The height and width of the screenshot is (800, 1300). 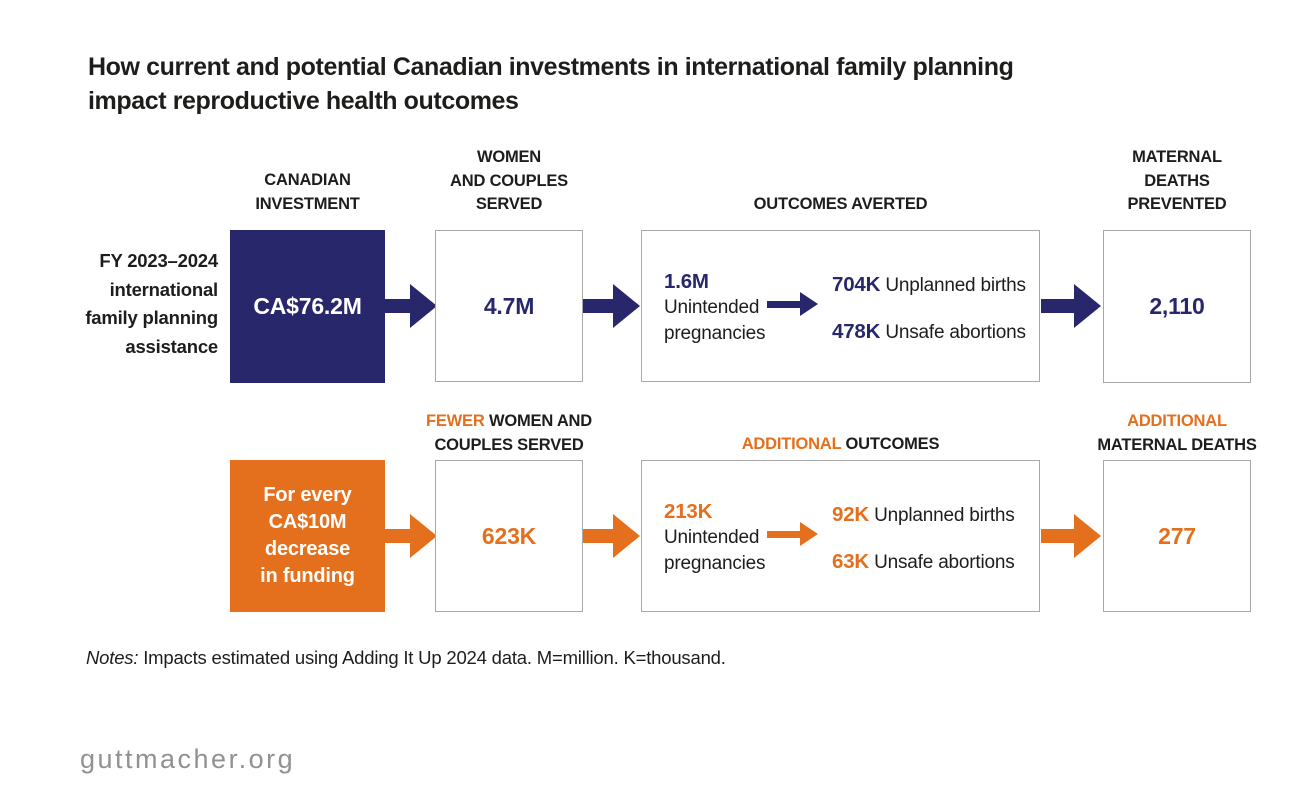 I want to click on unintended-pregnancies-stat: 1.6M Unintended pregnancies, so click(x=715, y=307).